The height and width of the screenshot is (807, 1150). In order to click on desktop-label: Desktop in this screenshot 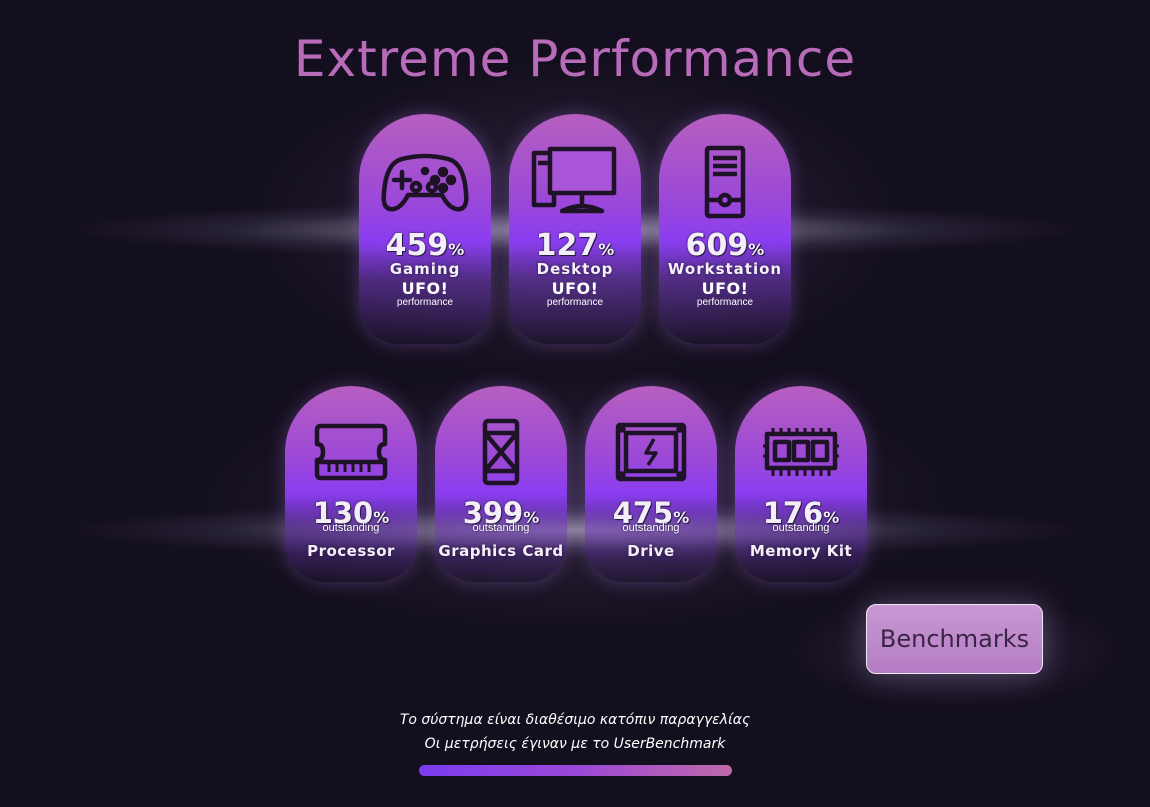, I will do `click(575, 269)`.